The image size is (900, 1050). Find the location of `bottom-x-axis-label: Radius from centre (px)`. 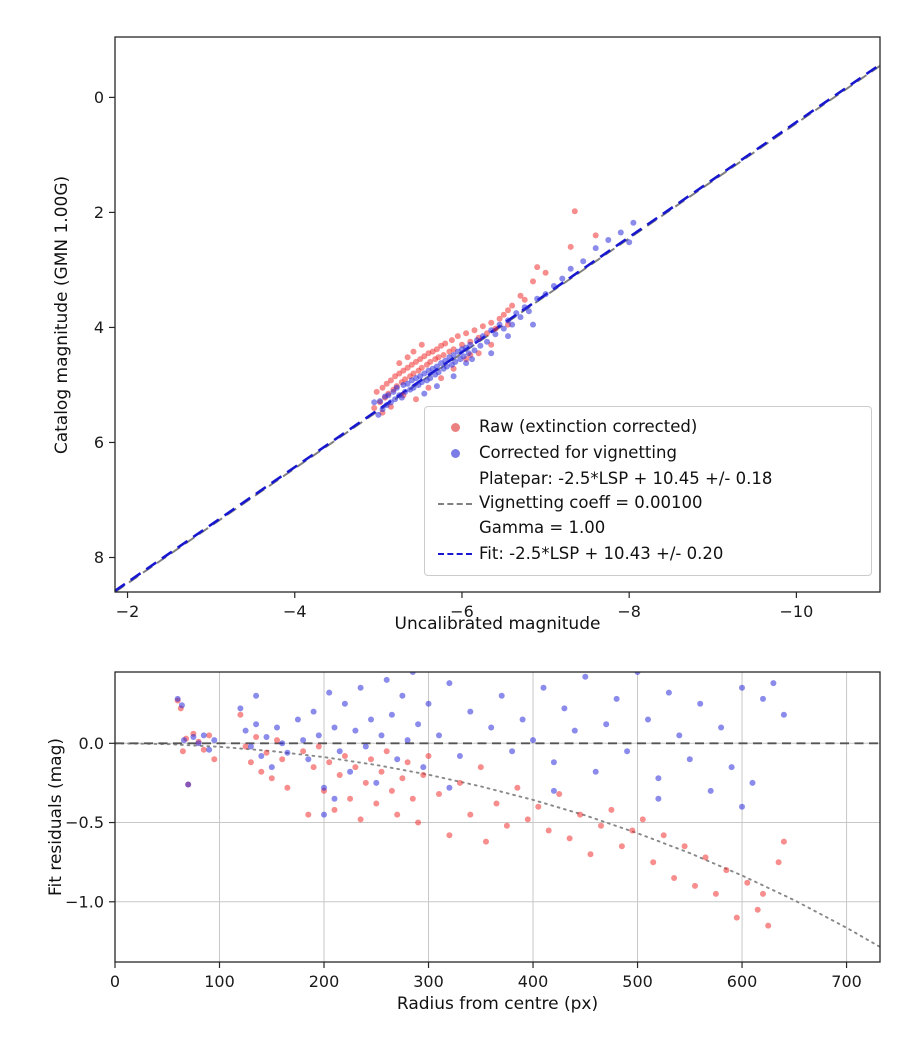

bottom-x-axis-label: Radius from centre (px) is located at coordinates (497, 1004).